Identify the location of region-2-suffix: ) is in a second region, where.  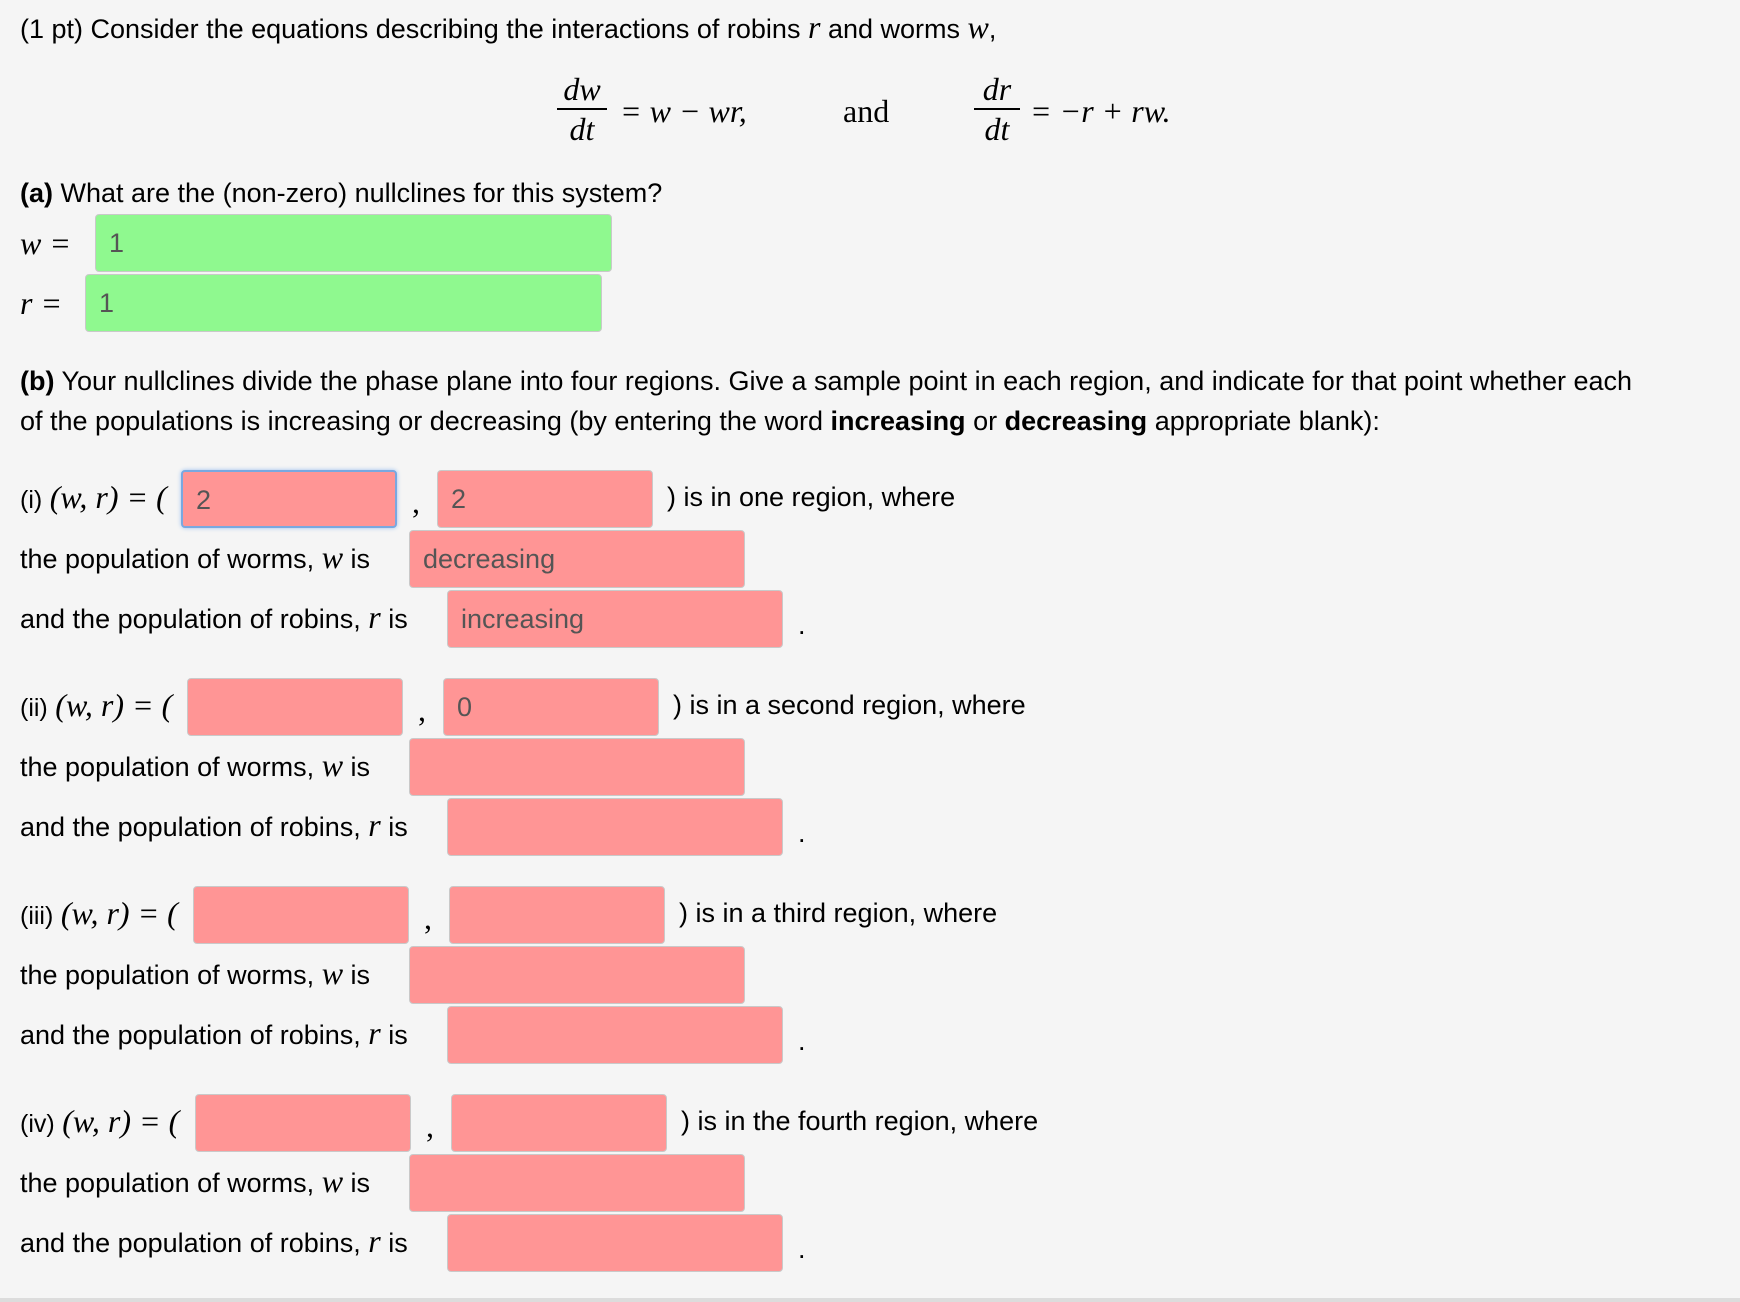
(849, 705).